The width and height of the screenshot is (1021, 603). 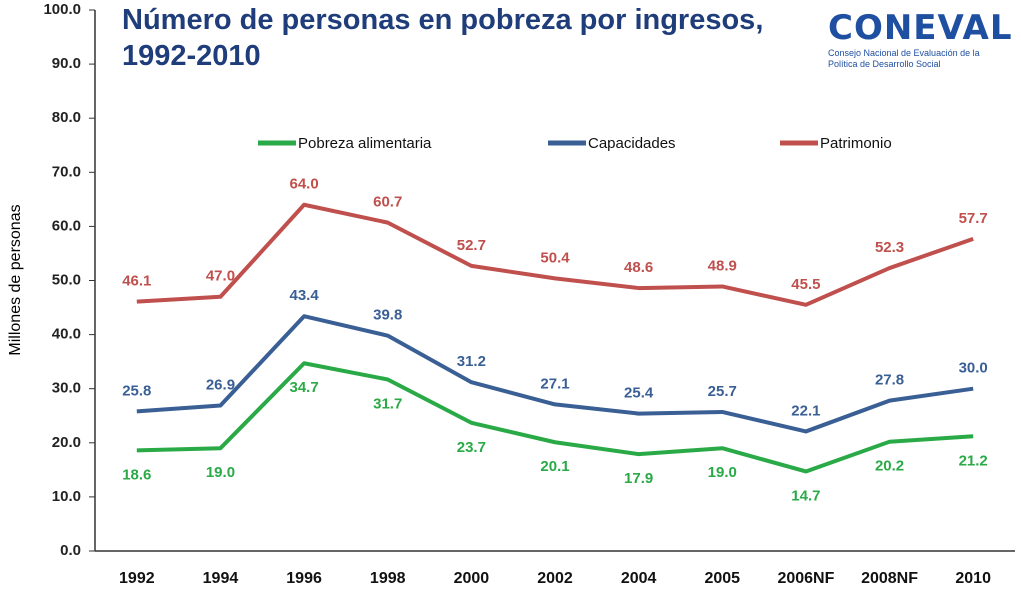 I want to click on data-label: 27.8, so click(x=889, y=380).